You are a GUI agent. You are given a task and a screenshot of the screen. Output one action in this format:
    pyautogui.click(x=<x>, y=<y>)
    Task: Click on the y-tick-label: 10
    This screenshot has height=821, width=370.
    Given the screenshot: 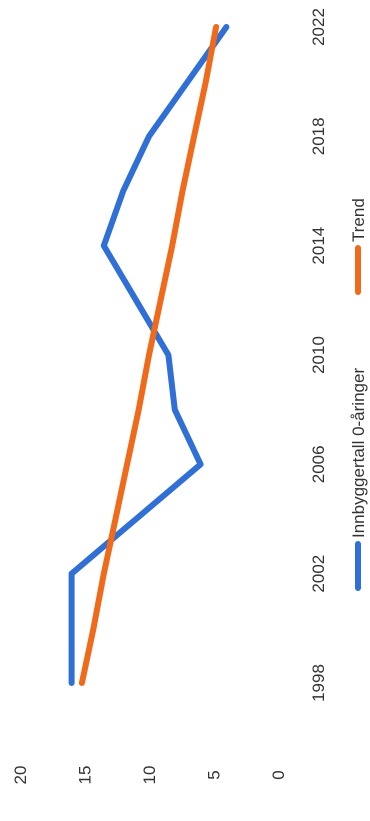 What is the action you would take?
    pyautogui.click(x=149, y=775)
    